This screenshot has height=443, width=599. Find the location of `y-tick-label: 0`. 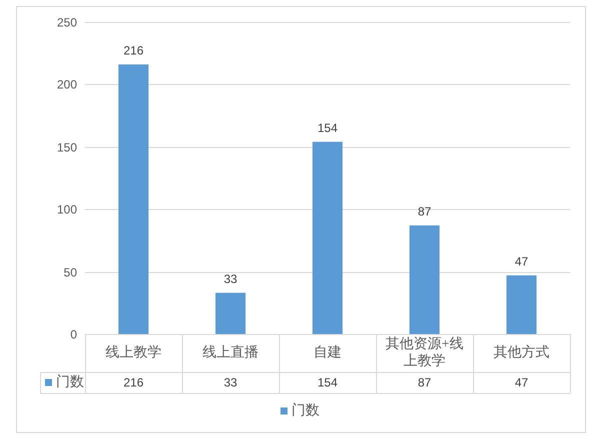

y-tick-label: 0 is located at coordinates (73, 335).